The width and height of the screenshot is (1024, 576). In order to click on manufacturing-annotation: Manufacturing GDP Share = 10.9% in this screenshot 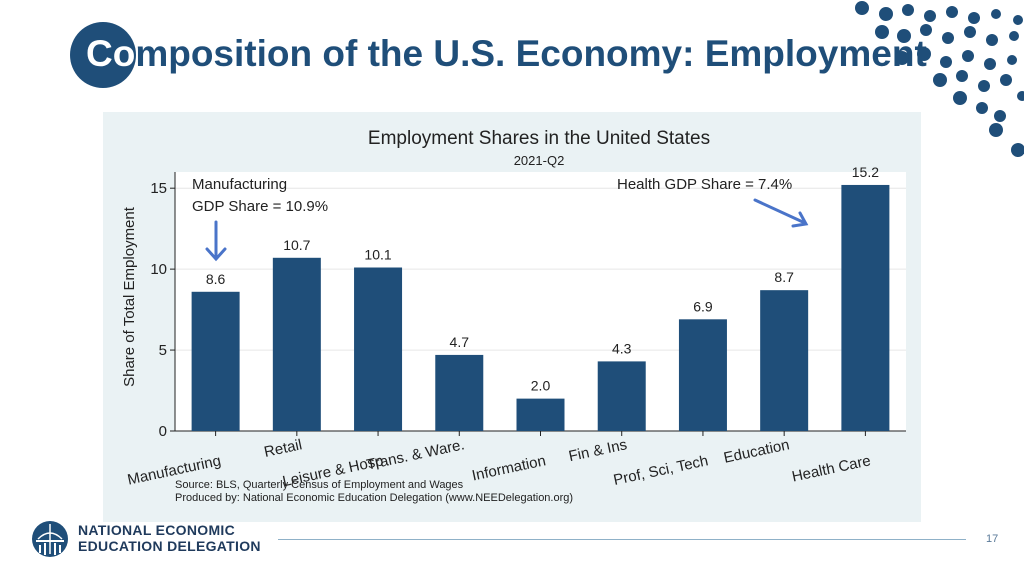, I will do `click(260, 196)`.